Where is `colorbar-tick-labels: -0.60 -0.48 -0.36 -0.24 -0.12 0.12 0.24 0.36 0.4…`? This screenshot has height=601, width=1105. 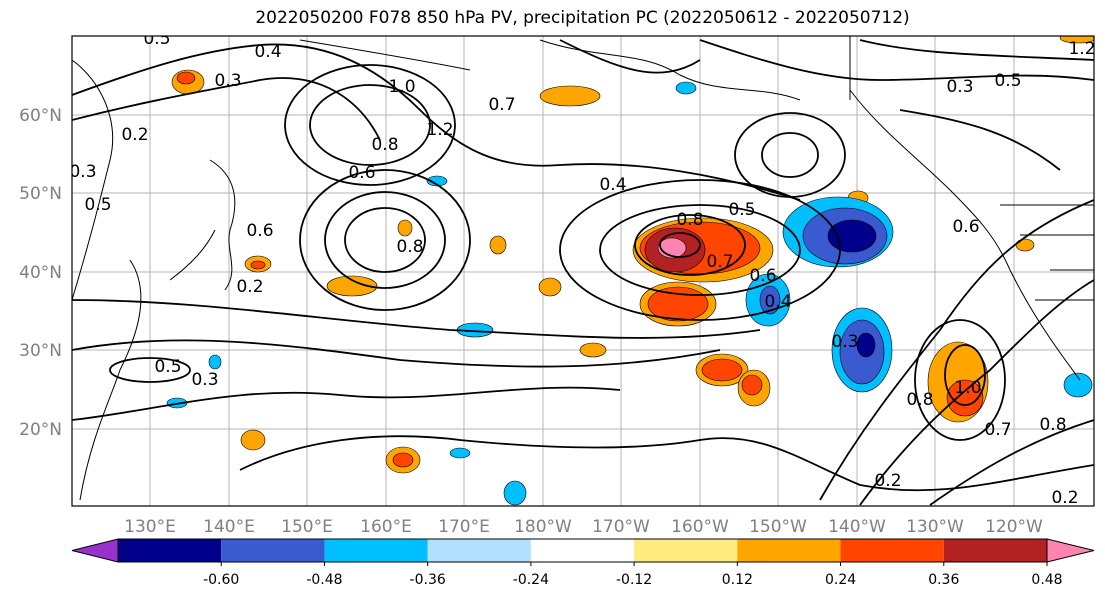
colorbar-tick-labels: -0.60 -0.48 -0.36 -0.24 -0.12 0.12 0.24 0.36 0.4… is located at coordinates (633, 575).